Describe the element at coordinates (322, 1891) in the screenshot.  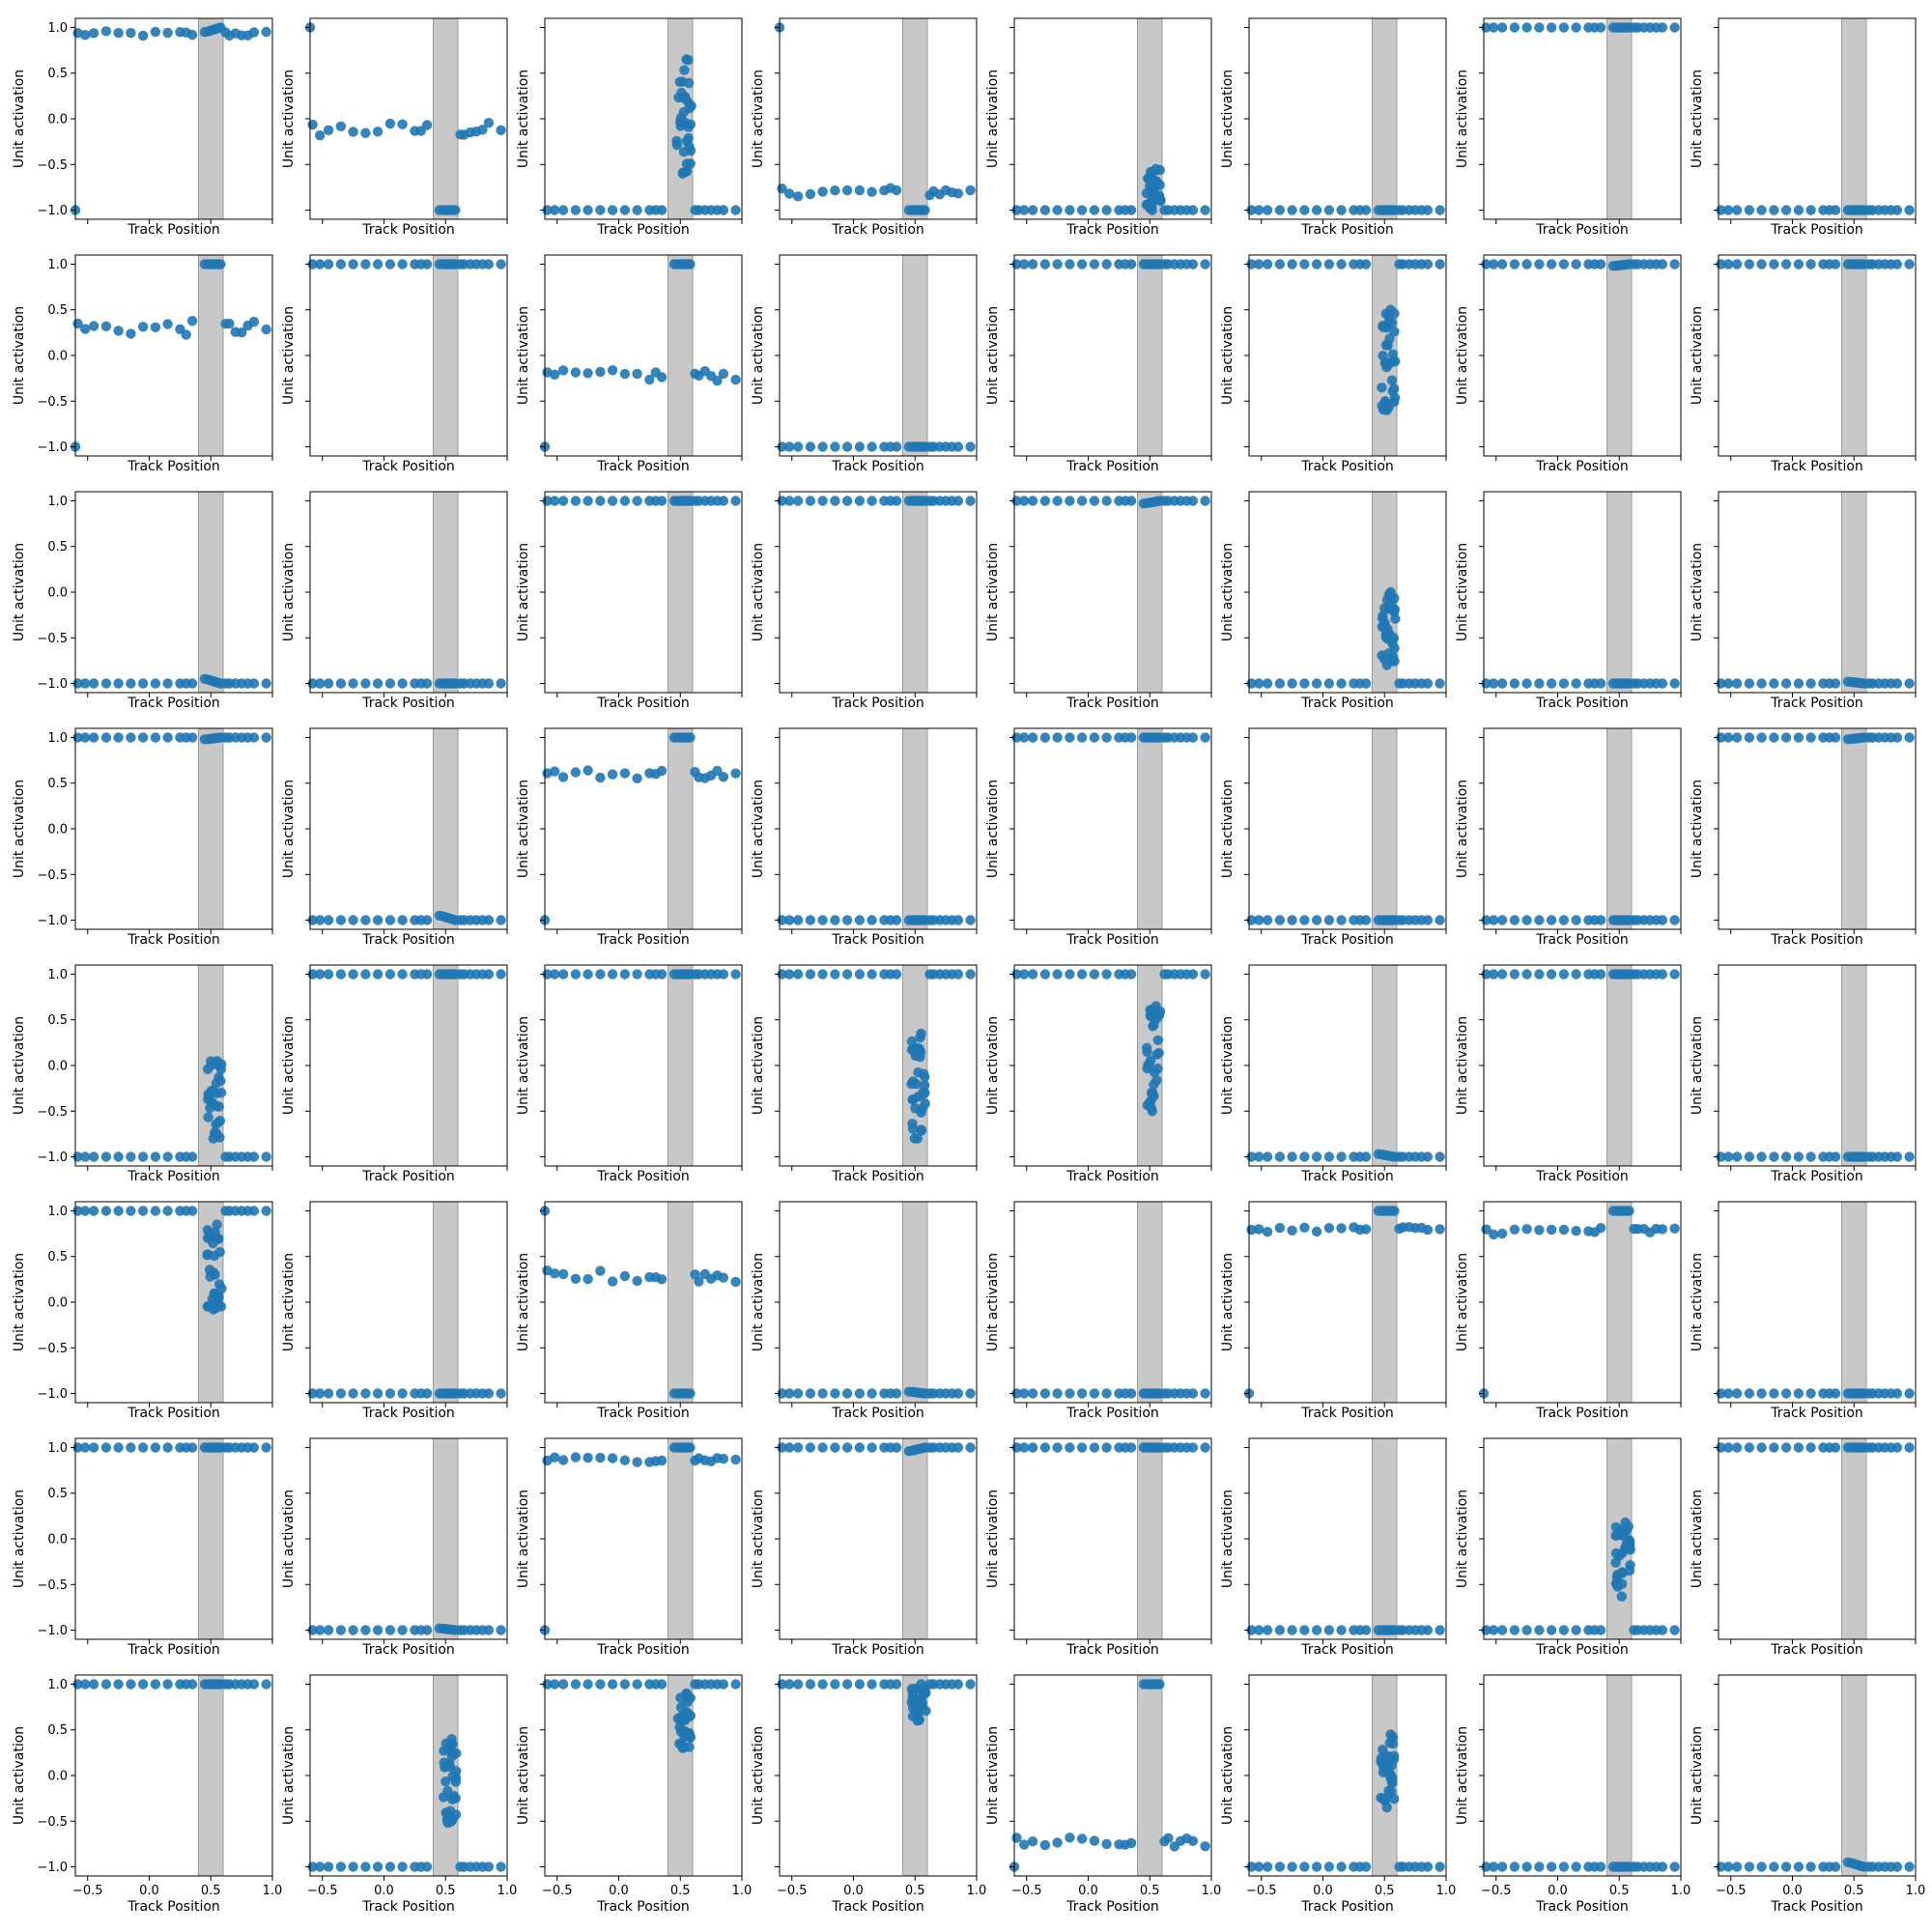
I see `x-tick-label: −0.5` at that location.